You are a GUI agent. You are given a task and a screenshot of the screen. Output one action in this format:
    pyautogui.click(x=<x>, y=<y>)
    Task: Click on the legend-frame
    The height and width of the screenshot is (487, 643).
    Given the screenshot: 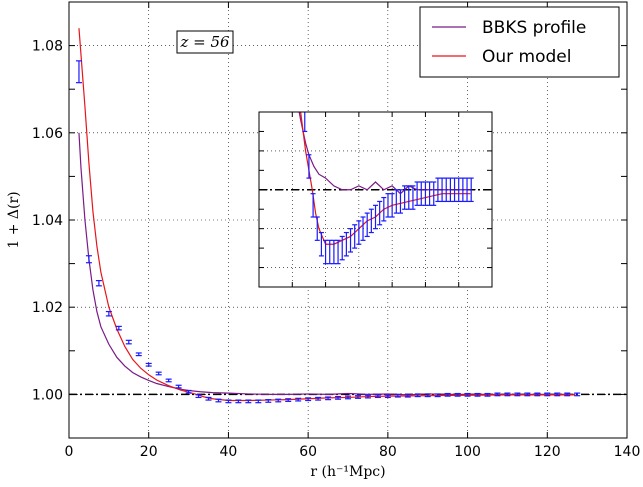 What is the action you would take?
    pyautogui.click(x=519, y=42)
    